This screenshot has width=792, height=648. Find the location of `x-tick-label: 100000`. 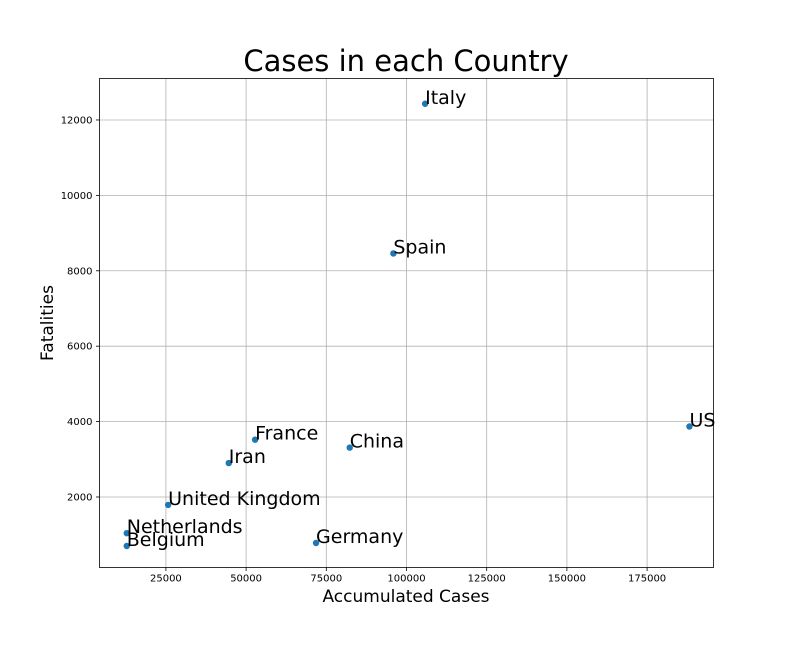

x-tick-label: 100000 is located at coordinates (406, 579).